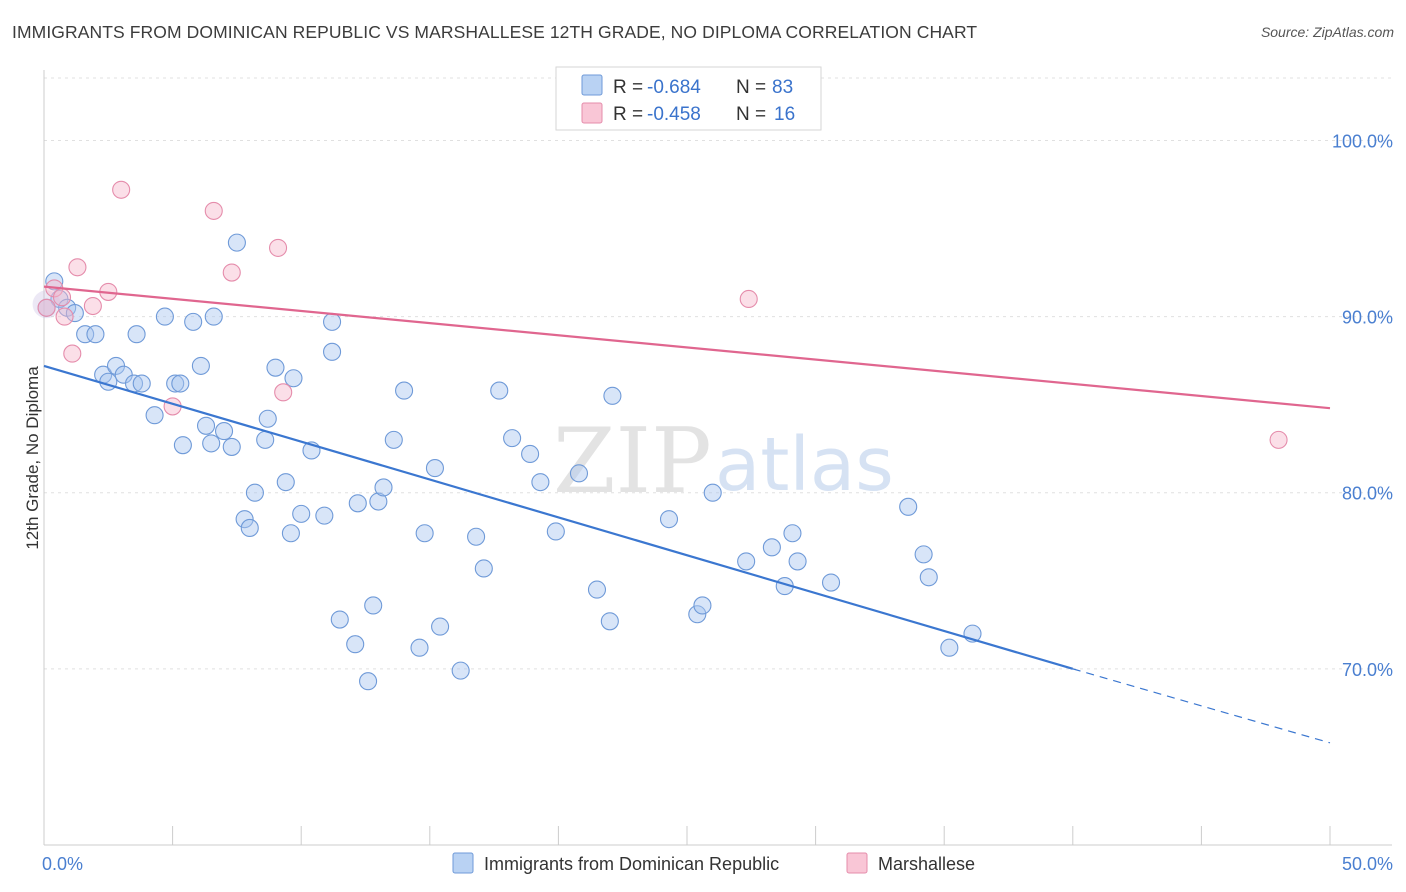 The image size is (1406, 892). What do you see at coordinates (1367, 494) in the screenshot?
I see `y-tick-label: 80.0%` at bounding box center [1367, 494].